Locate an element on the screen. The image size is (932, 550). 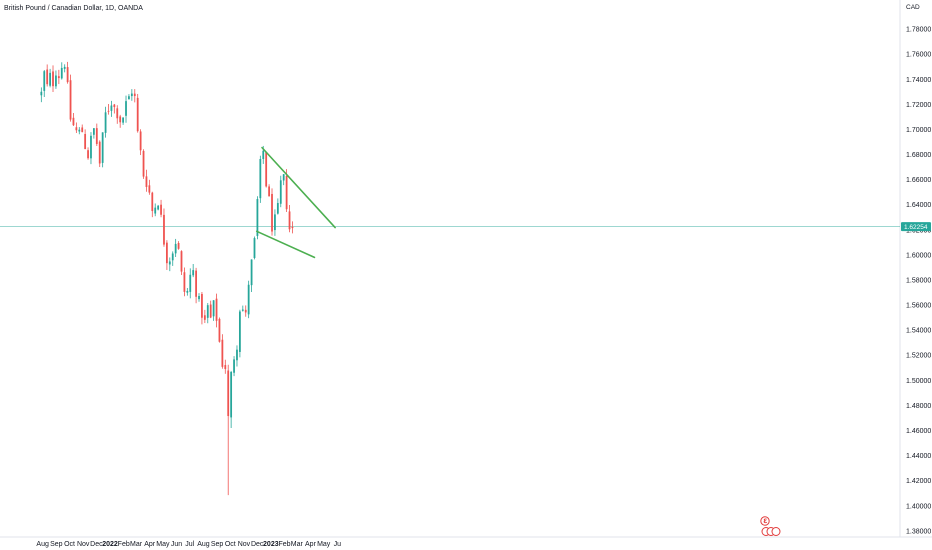
time-tick-label: Feb is located at coordinates (284, 544).